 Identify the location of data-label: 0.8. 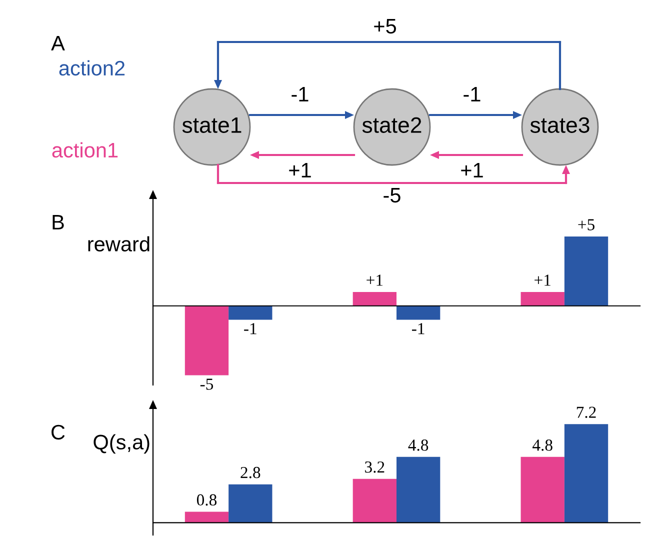
(206, 500).